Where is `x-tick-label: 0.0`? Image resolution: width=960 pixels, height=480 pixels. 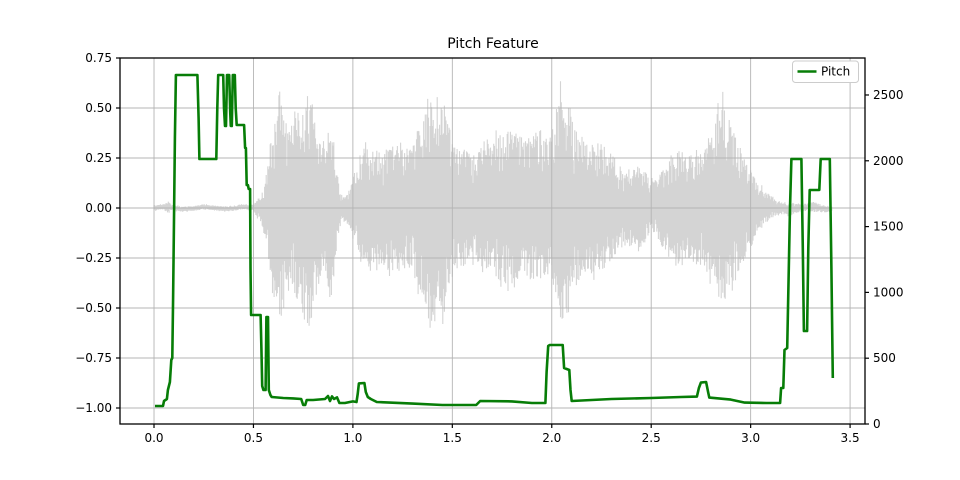 x-tick-label: 0.0 is located at coordinates (153, 438).